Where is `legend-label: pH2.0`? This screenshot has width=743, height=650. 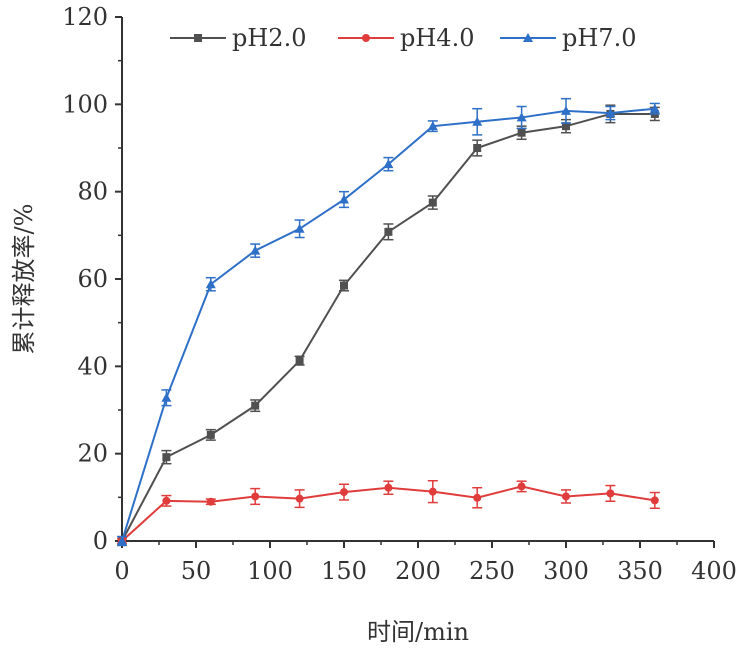 legend-label: pH2.0 is located at coordinates (269, 38).